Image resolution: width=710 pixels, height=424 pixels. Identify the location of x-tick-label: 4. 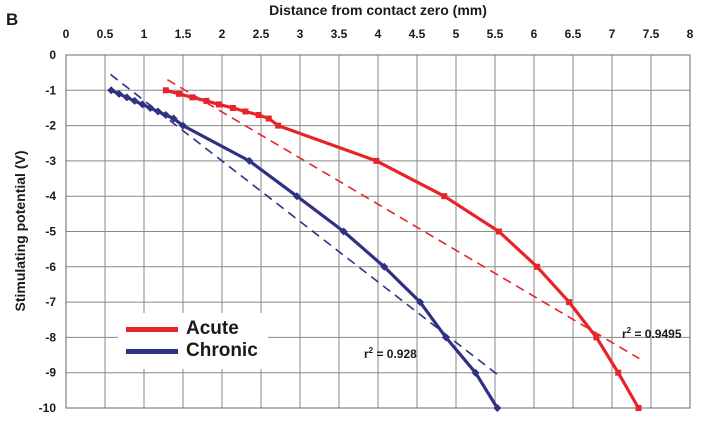
(378, 34).